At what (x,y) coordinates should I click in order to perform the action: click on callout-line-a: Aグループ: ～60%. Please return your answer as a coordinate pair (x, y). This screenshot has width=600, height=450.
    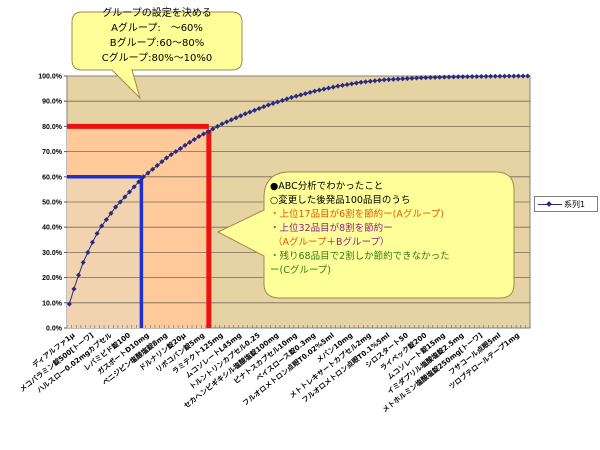
    Looking at the image, I should click on (157, 28).